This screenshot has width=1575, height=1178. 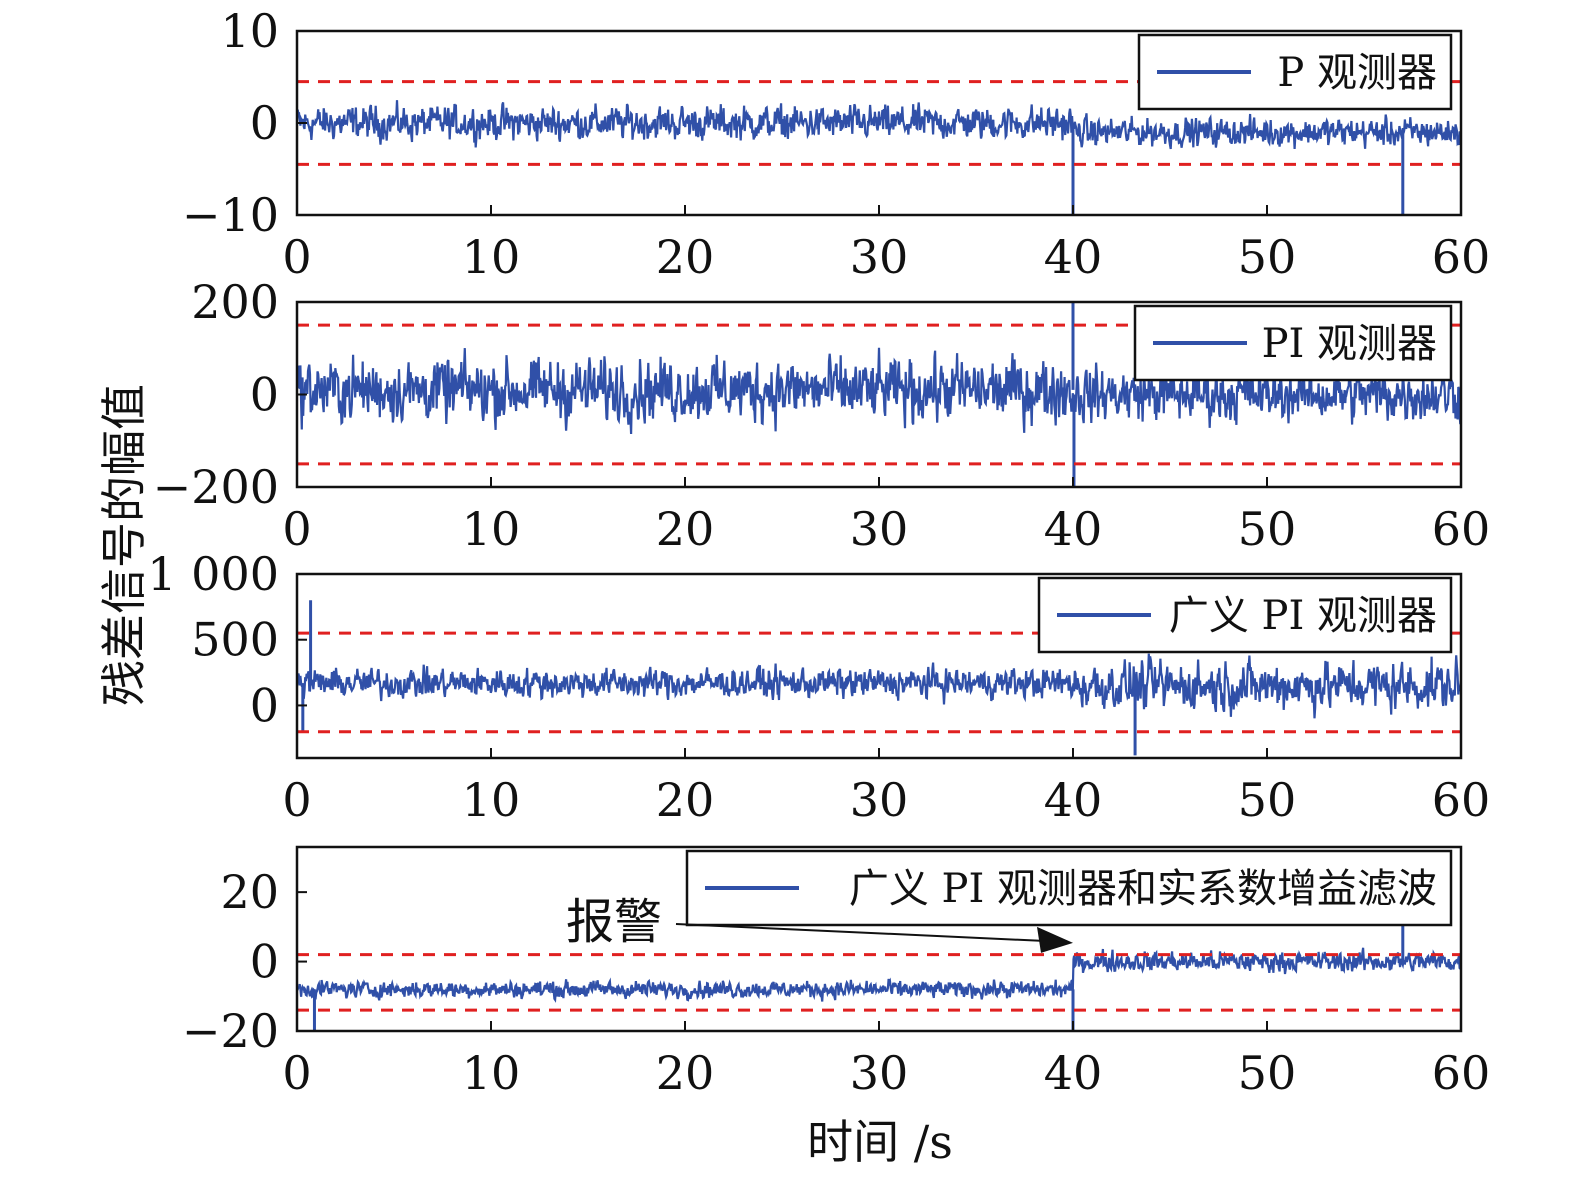 What do you see at coordinates (124, 545) in the screenshot?
I see `y-axis-label: 残差信号的幅值` at bounding box center [124, 545].